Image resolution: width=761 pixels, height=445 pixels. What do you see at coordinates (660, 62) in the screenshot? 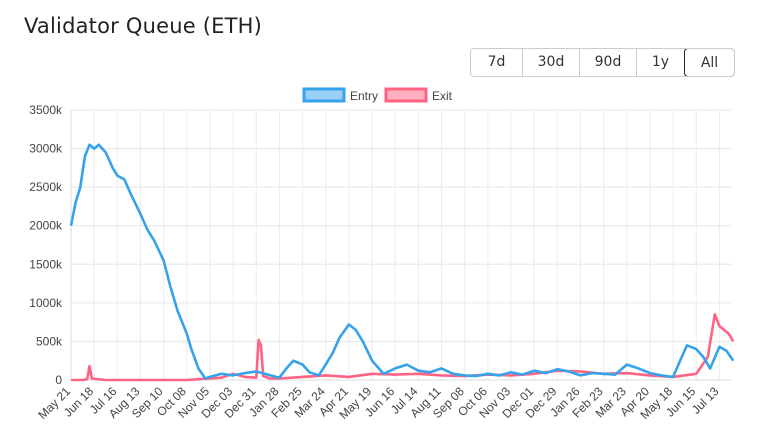
I see `range-button-1y: 1y` at bounding box center [660, 62].